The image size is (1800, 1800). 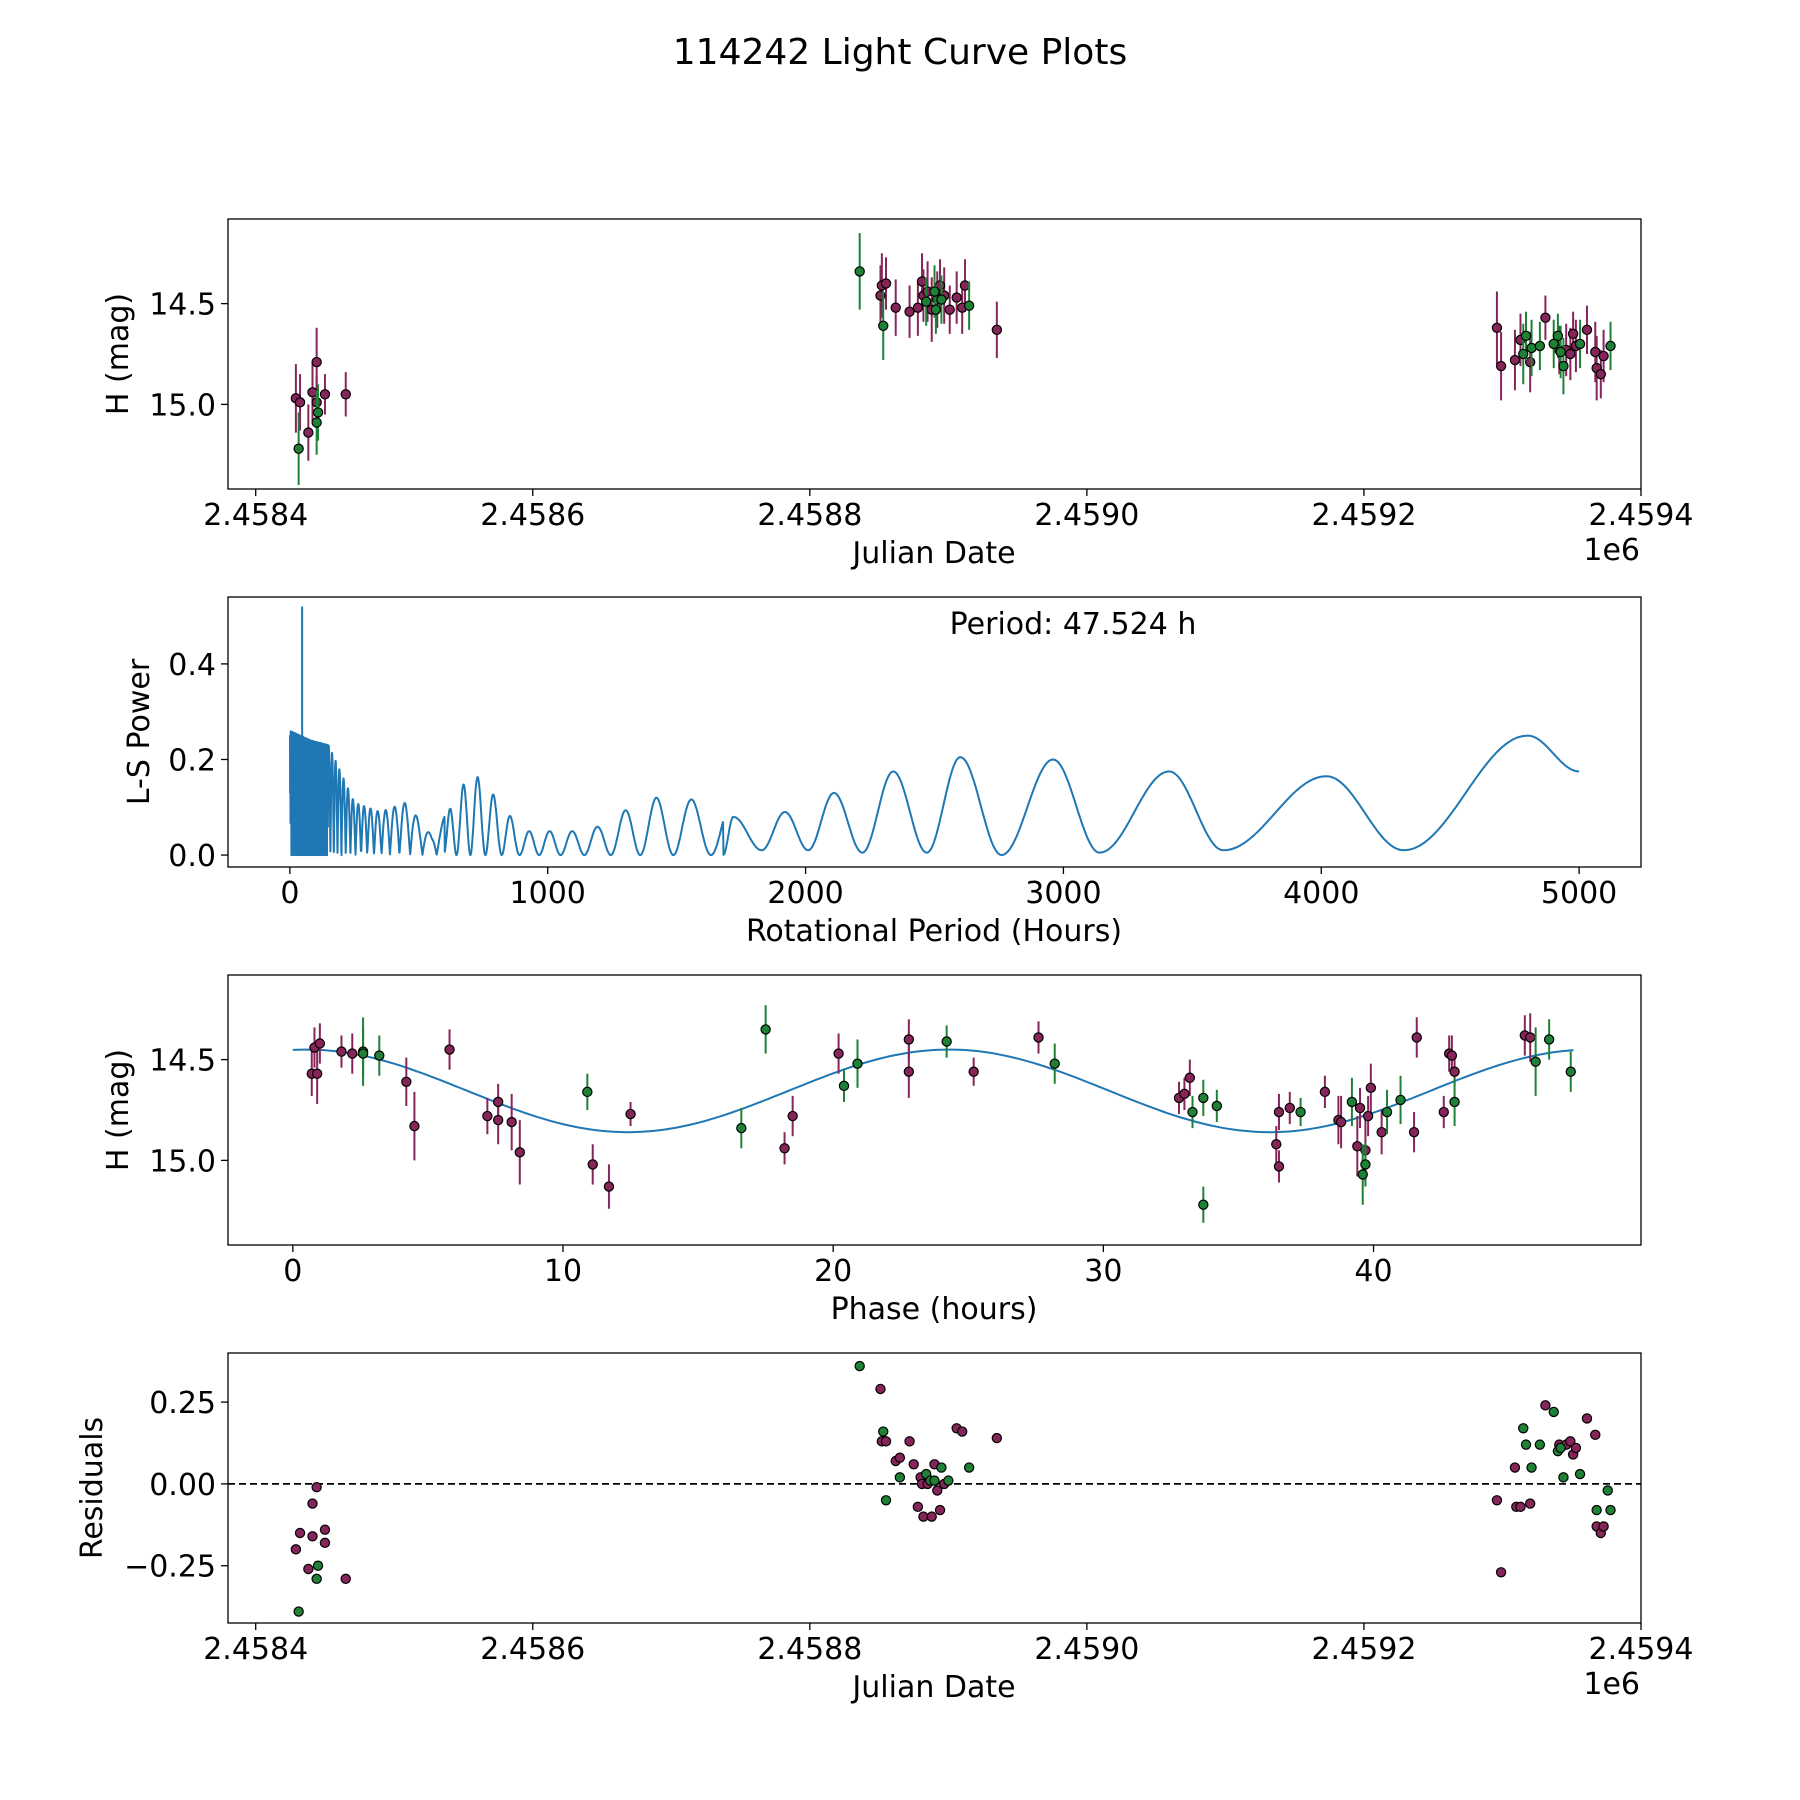 I want to click on periodogram-ytick-label: 0.2, so click(x=192, y=760).